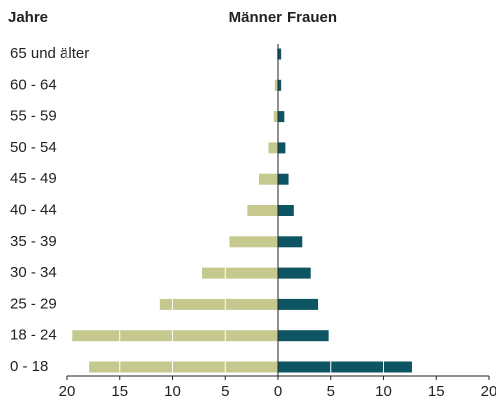 The height and width of the screenshot is (402, 496). What do you see at coordinates (33, 241) in the screenshot?
I see `y-tick-label: 35 - 39` at bounding box center [33, 241].